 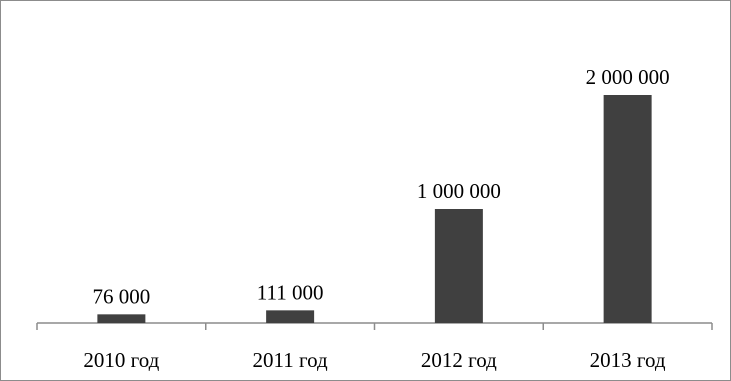 I want to click on data-label: 1 000 000, so click(x=459, y=191).